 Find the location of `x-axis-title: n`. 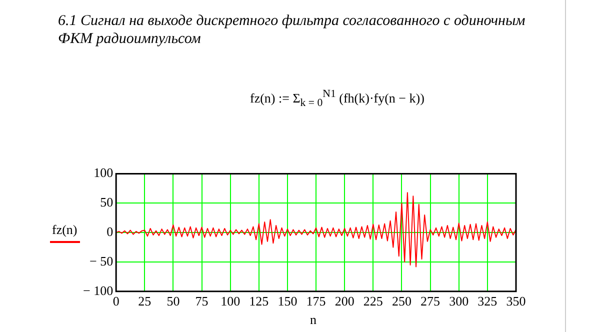

x-axis-title: n is located at coordinates (313, 320).